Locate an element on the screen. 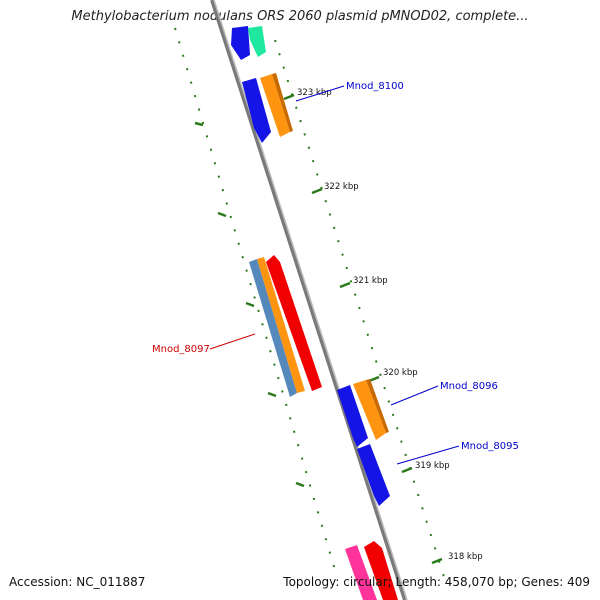  tick-label: 321 kbp is located at coordinates (370, 281).